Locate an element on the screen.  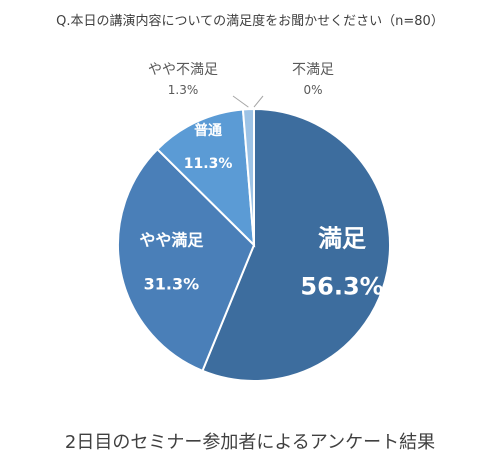
slice-value-3: 11.3% is located at coordinates (208, 164).